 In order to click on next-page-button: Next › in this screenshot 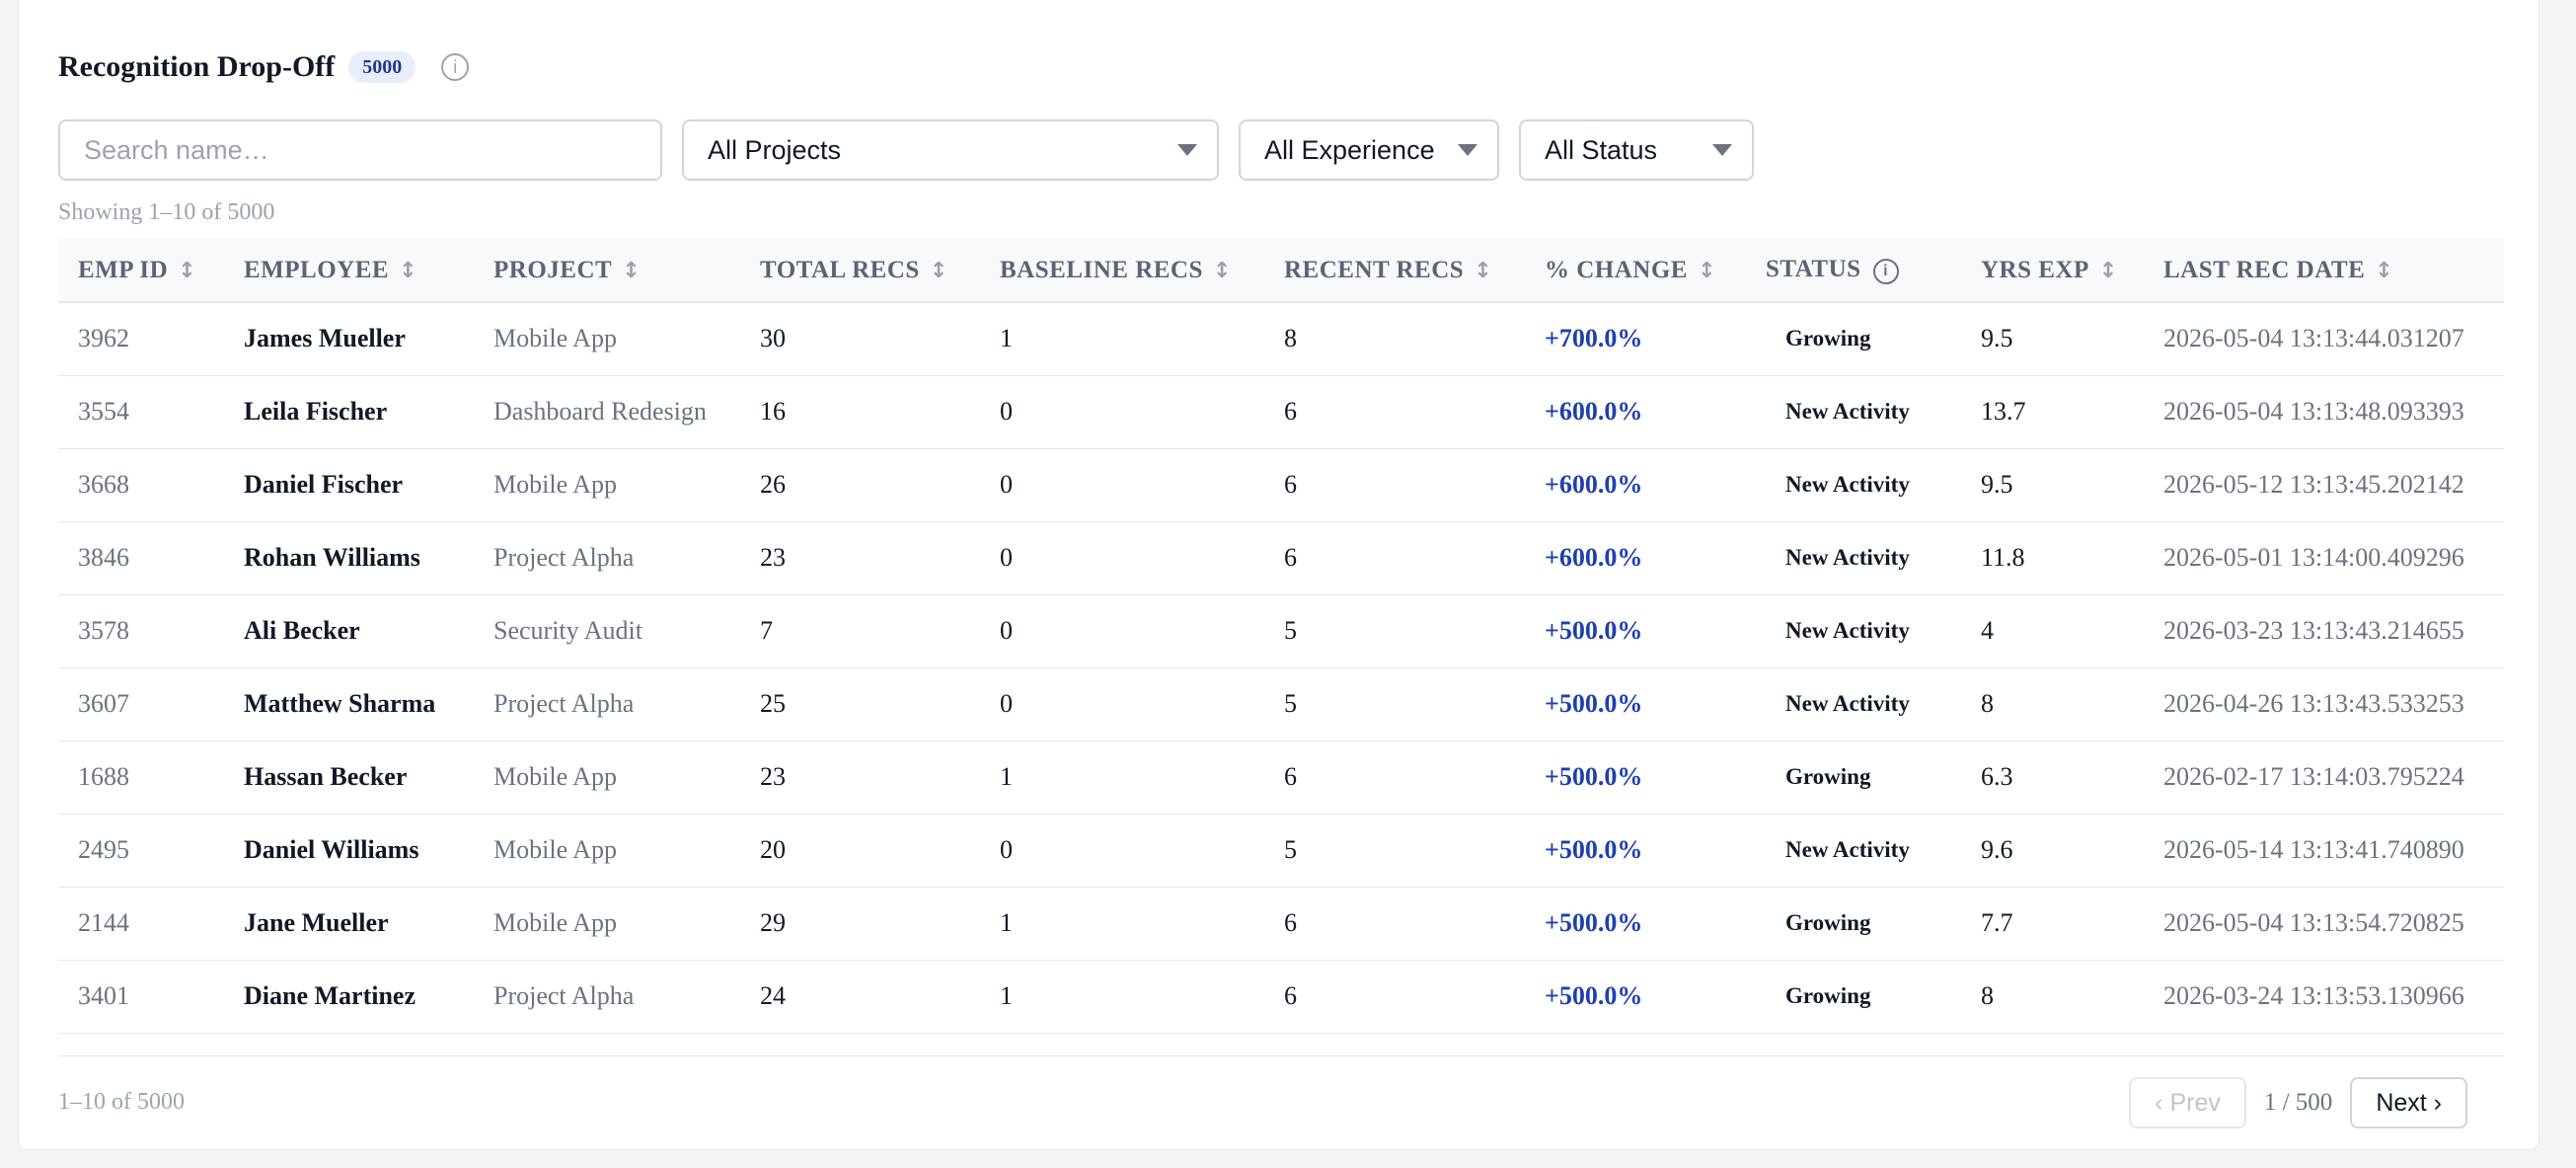, I will do `click(2408, 1103)`.